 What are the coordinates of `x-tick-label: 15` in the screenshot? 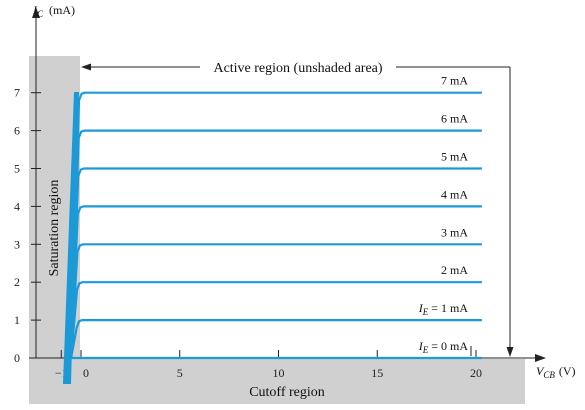 It's located at (377, 373).